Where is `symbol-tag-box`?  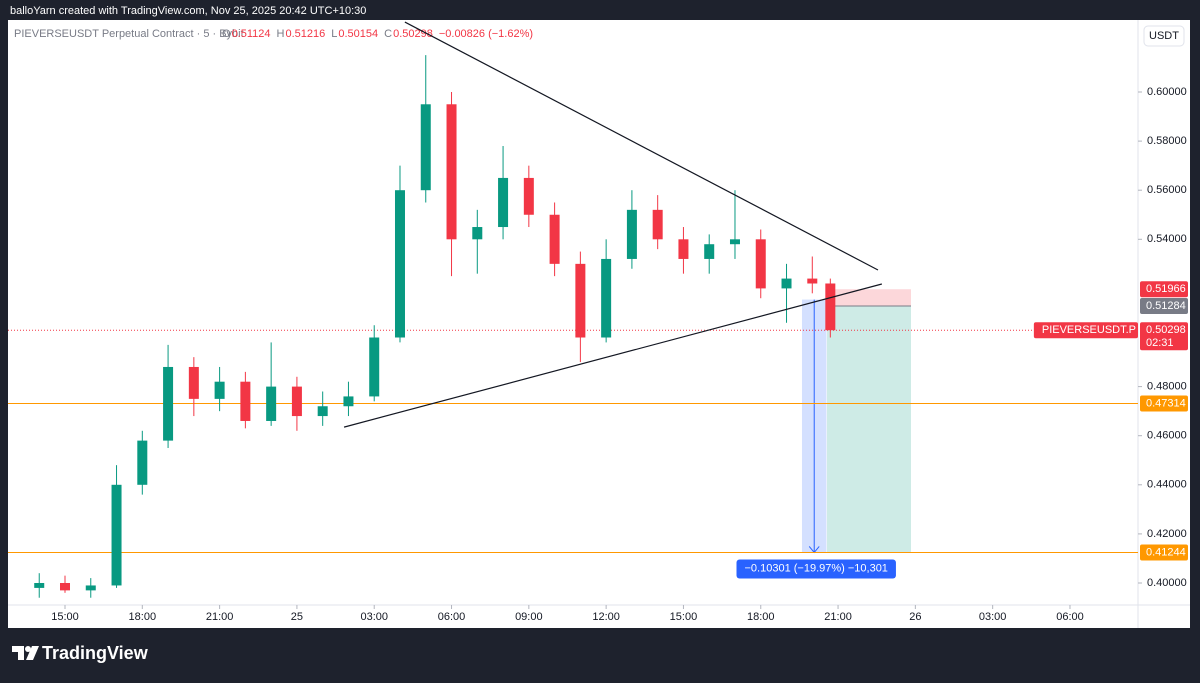
symbol-tag-box is located at coordinates (1085, 330).